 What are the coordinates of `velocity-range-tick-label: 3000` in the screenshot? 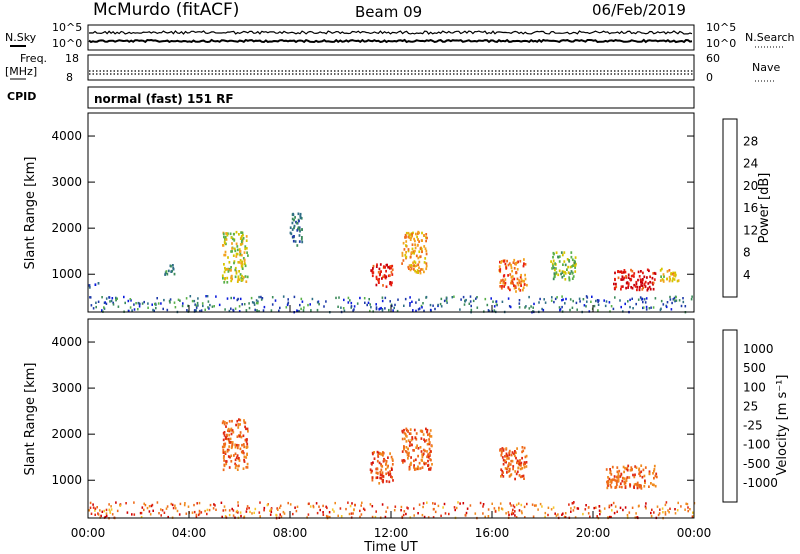 It's located at (66, 388).